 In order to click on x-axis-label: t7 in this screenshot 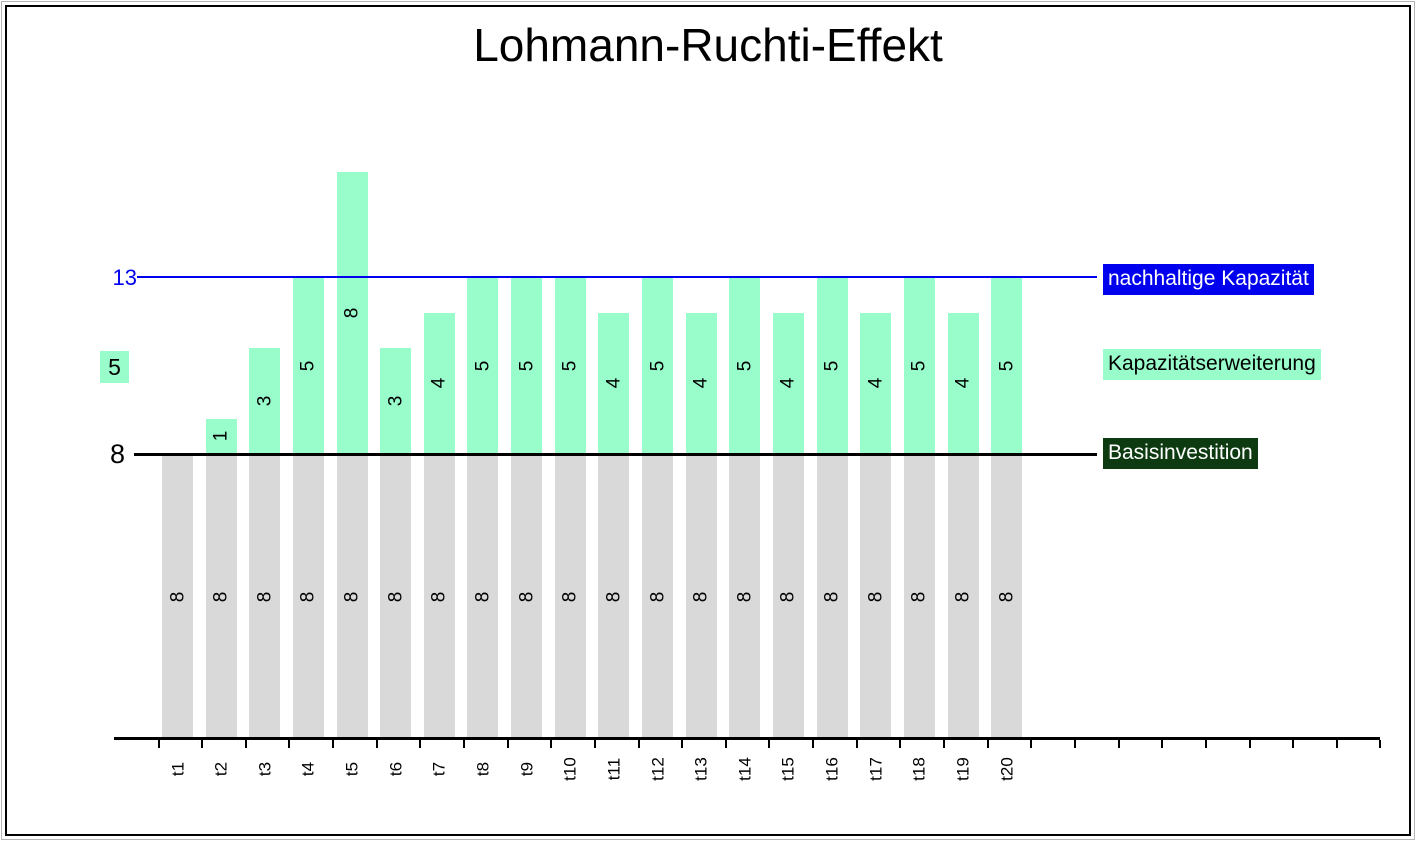, I will do `click(439, 769)`.